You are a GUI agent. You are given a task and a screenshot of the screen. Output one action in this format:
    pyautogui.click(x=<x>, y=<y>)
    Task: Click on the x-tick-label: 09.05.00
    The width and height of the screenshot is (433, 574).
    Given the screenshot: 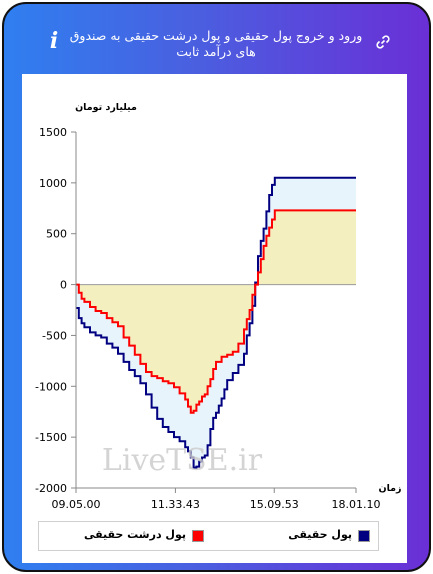 What is the action you would take?
    pyautogui.click(x=76, y=504)
    